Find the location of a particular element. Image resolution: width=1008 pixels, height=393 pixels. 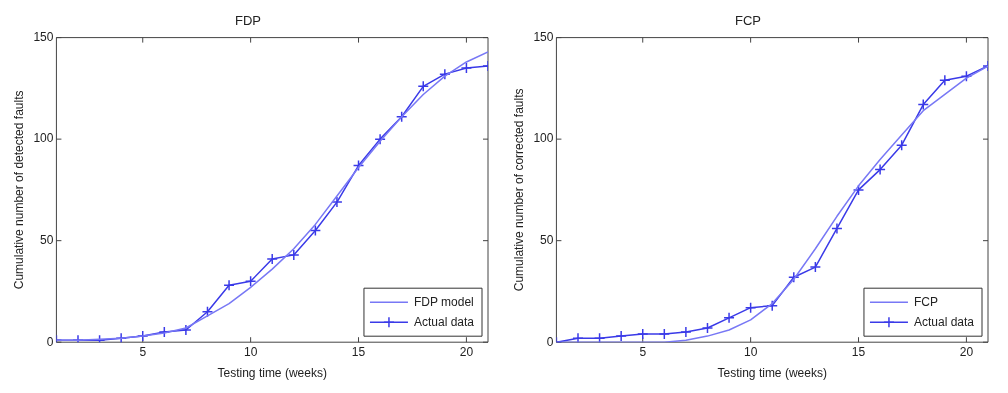

legend-label: FDP model is located at coordinates (443, 301).